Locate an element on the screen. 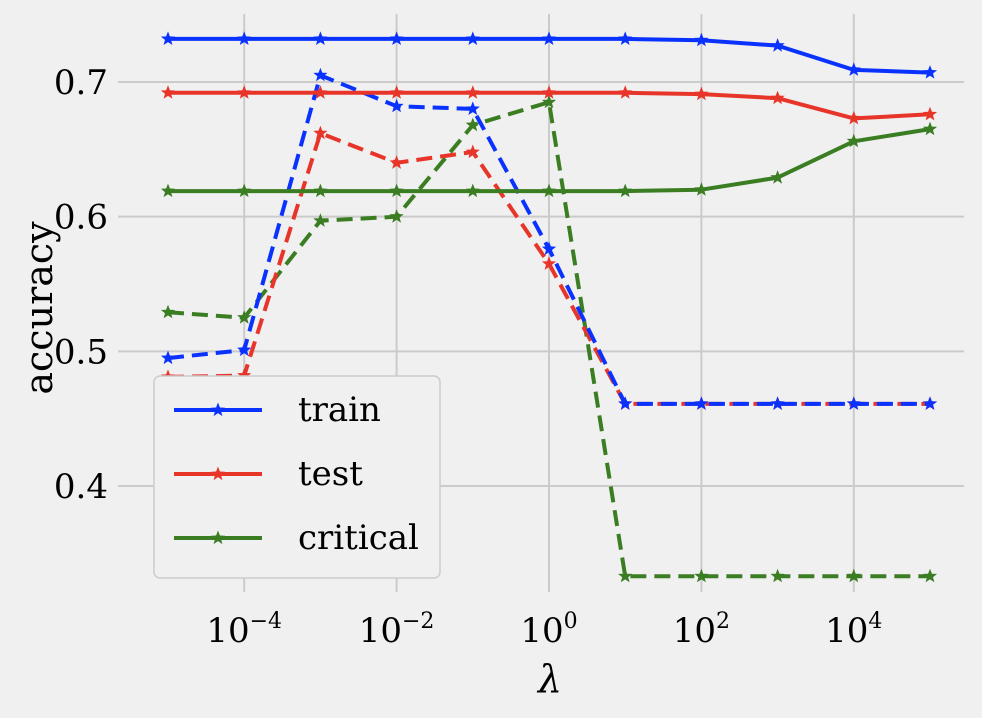  x-tick-label: 10² is located at coordinates (701, 630).